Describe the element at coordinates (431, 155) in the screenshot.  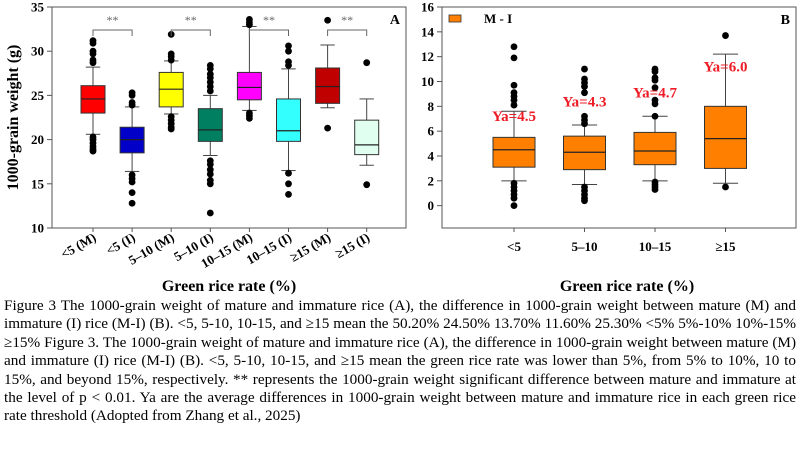
I see `y-tick-label: 4` at that location.